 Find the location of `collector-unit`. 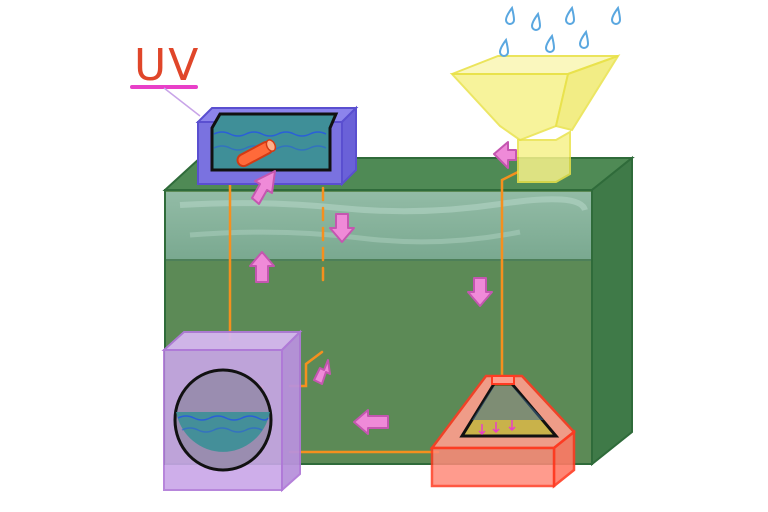

collector-unit is located at coordinates (502, 431).